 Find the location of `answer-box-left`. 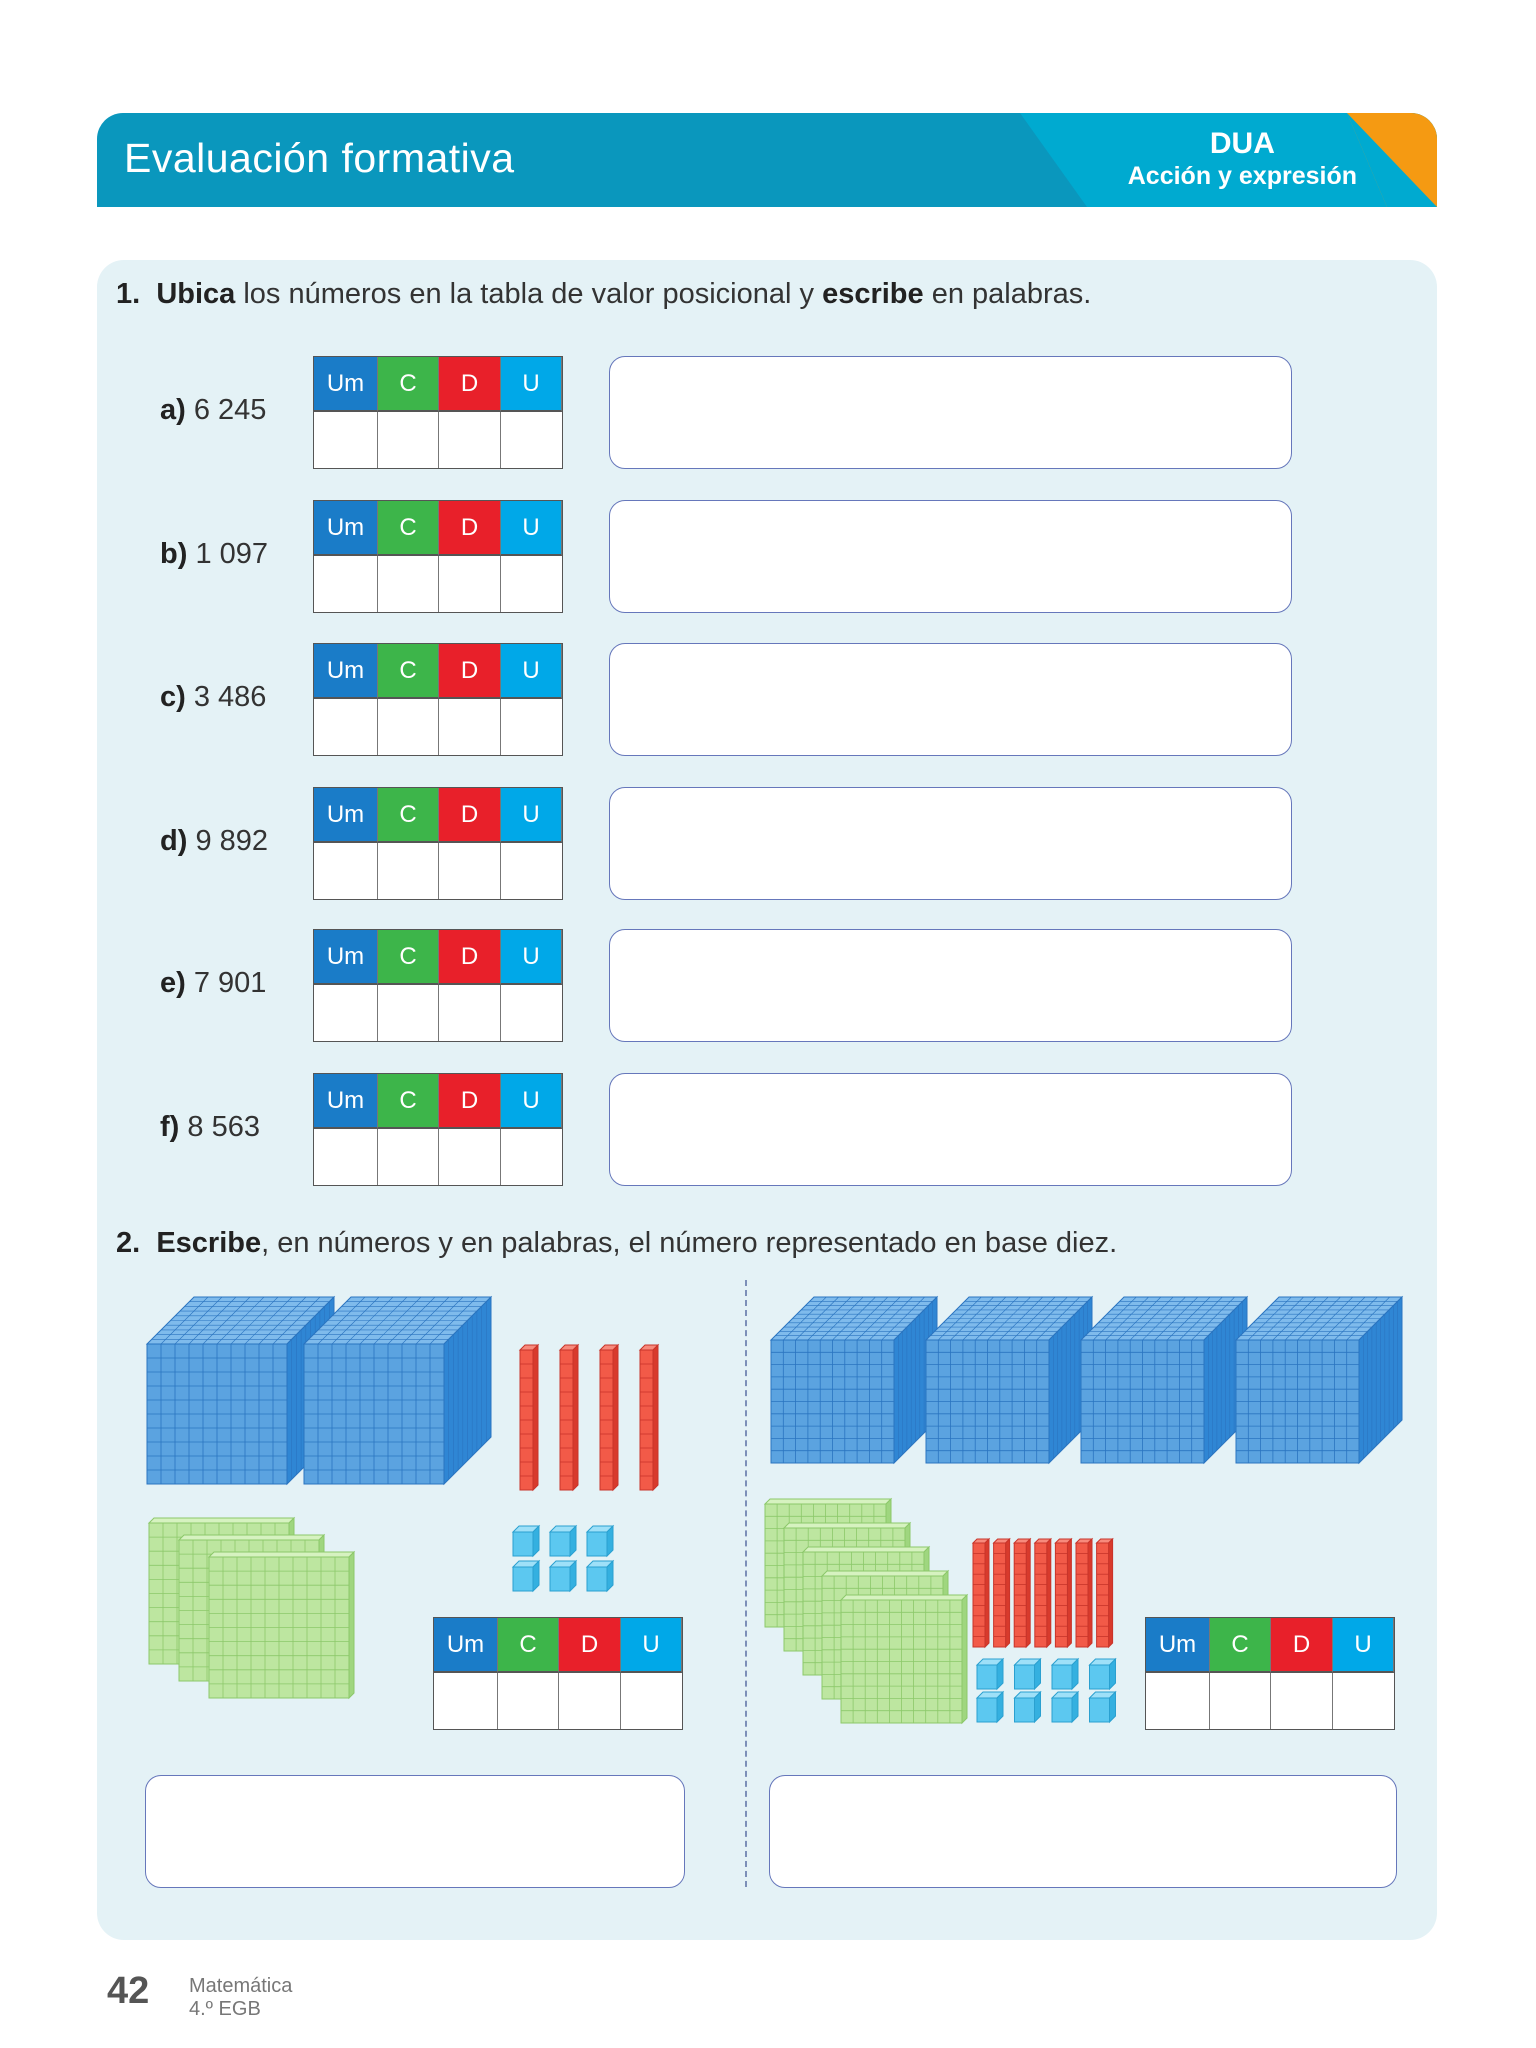

answer-box-left is located at coordinates (415, 1831).